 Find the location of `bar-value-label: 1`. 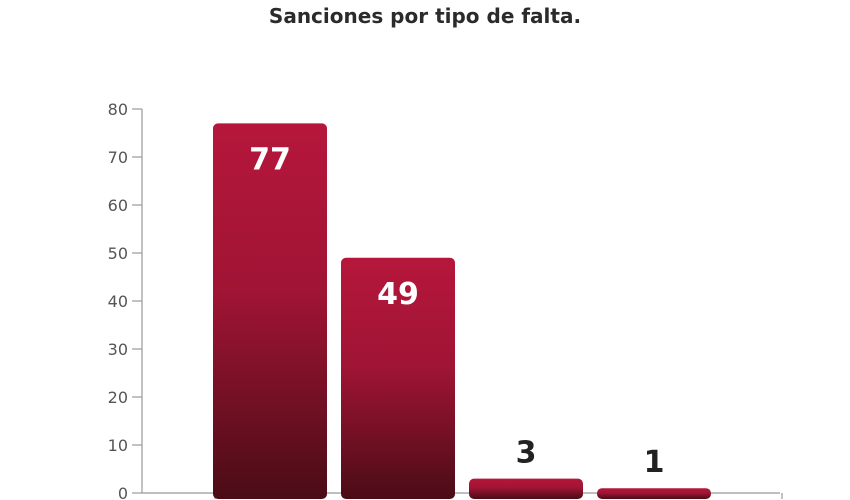

bar-value-label: 1 is located at coordinates (654, 462).